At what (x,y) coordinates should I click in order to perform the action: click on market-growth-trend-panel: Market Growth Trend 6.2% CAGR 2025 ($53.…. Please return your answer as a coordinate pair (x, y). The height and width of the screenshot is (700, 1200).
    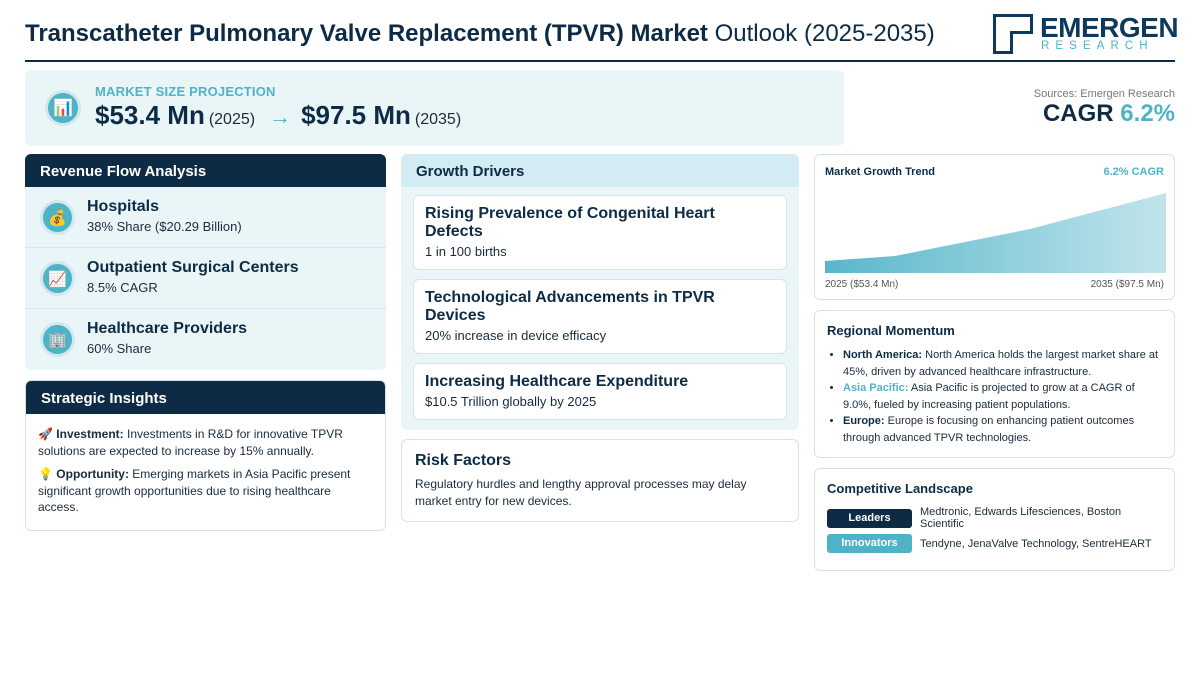
    Looking at the image, I should click on (994, 227).